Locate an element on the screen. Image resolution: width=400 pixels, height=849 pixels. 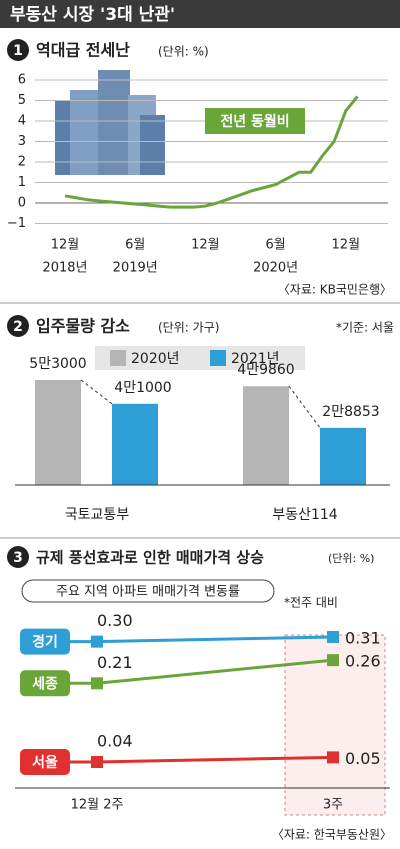
x-tick-label: 12월 2주 is located at coordinates (97, 805).